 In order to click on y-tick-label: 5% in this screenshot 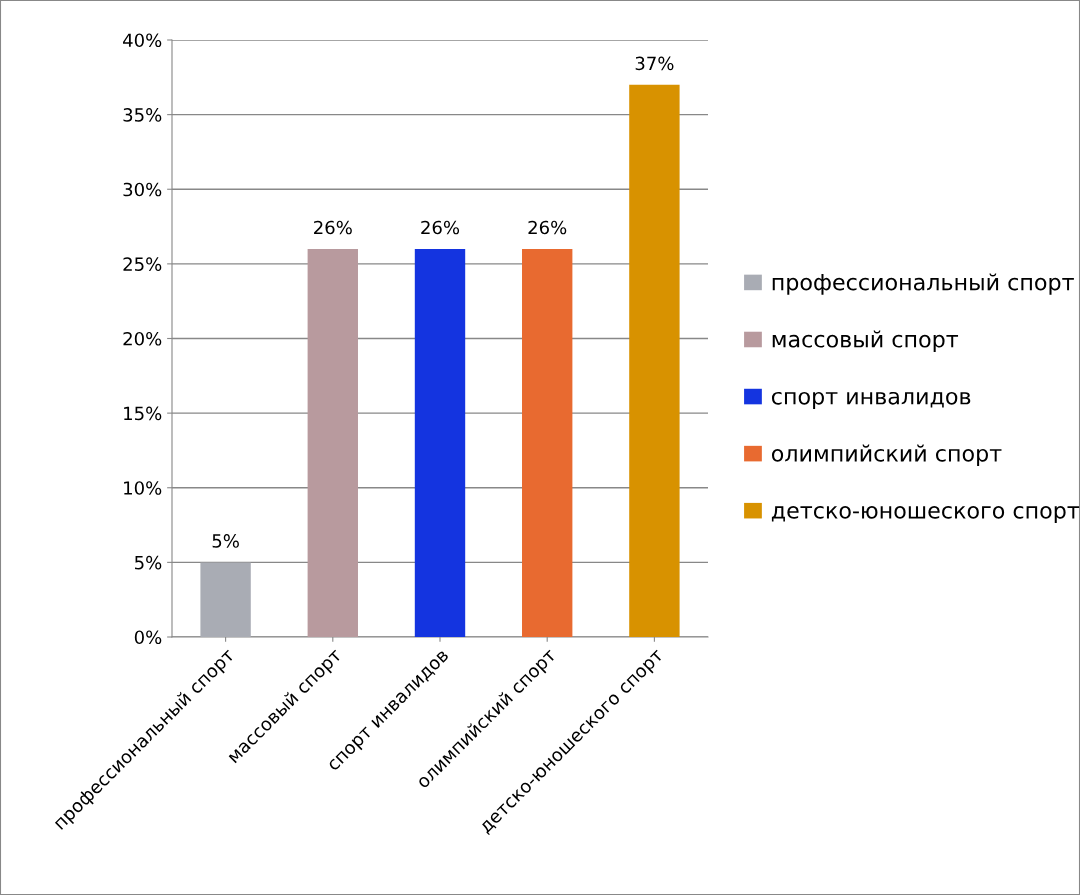, I will do `click(148, 562)`.